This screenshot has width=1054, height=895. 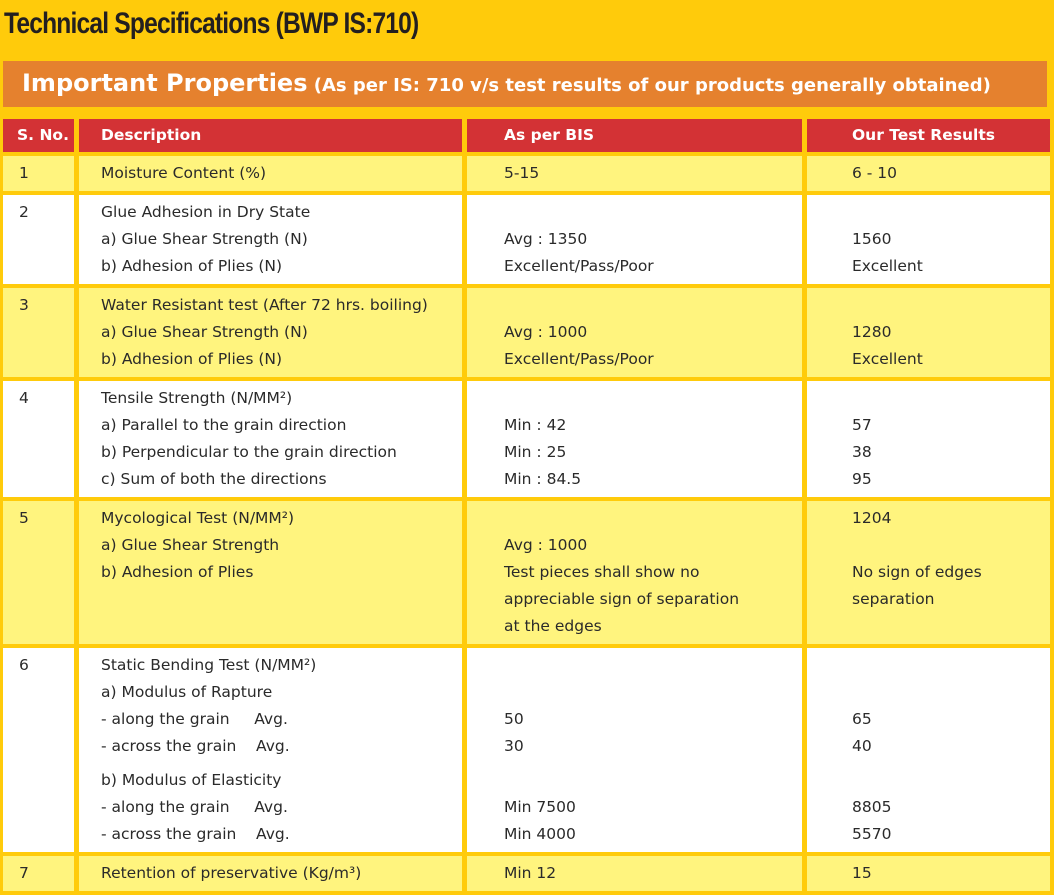 What do you see at coordinates (887, 359) in the screenshot?
I see `cell-line: Excellent` at bounding box center [887, 359].